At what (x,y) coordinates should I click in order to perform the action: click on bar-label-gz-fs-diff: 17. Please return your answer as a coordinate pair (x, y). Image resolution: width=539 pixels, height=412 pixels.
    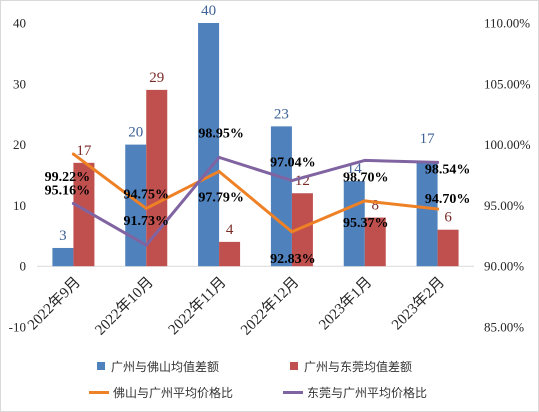
    Looking at the image, I should click on (428, 139).